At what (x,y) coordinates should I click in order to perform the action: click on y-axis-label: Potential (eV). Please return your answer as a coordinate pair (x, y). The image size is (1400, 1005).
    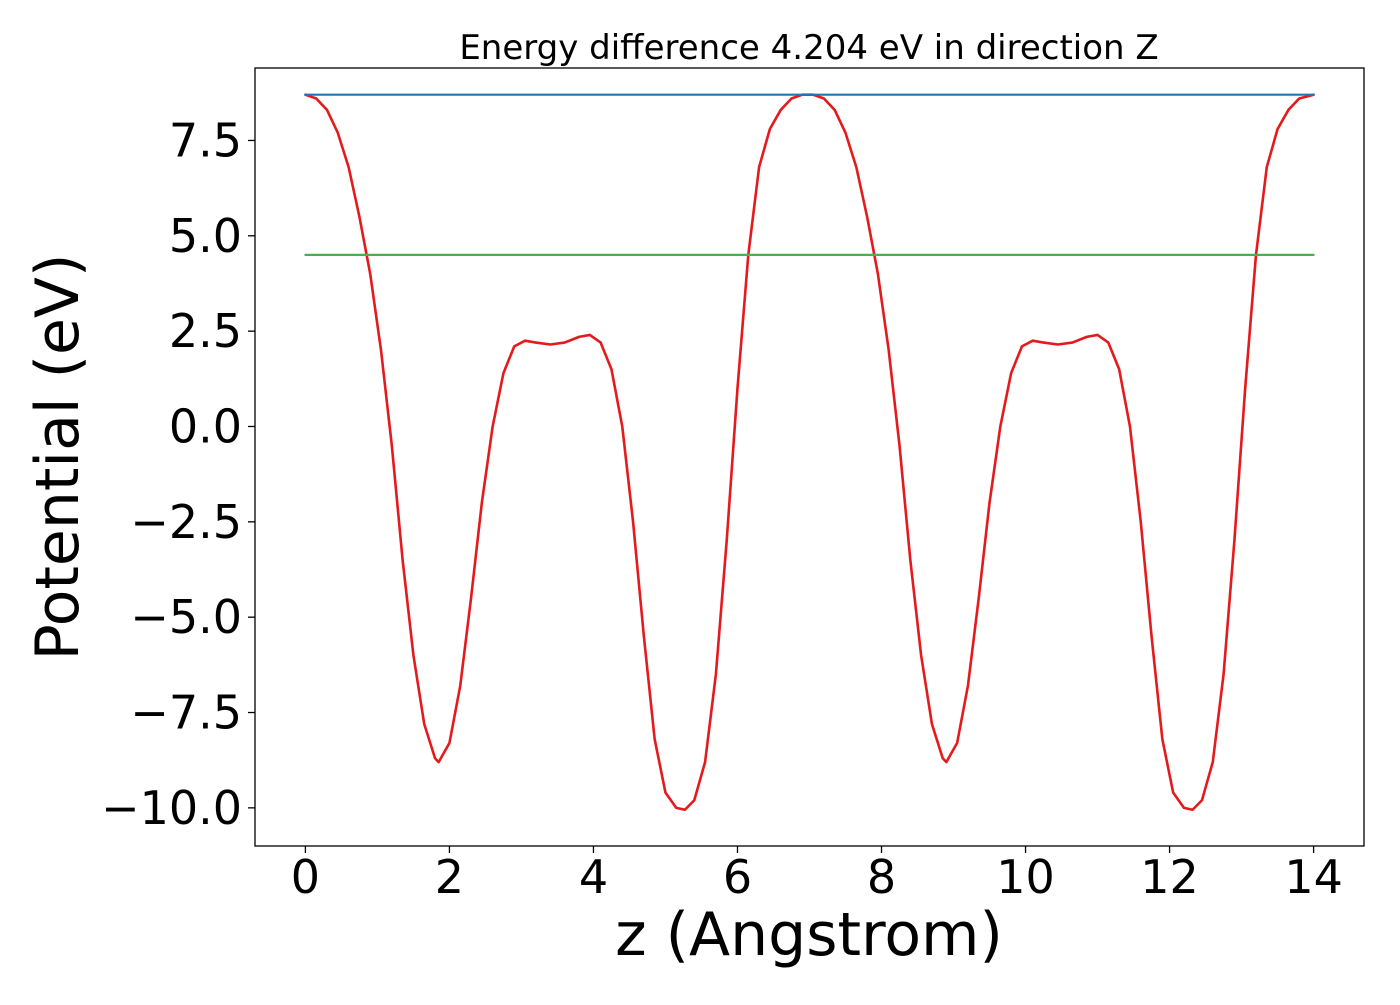
    Looking at the image, I should click on (58, 457).